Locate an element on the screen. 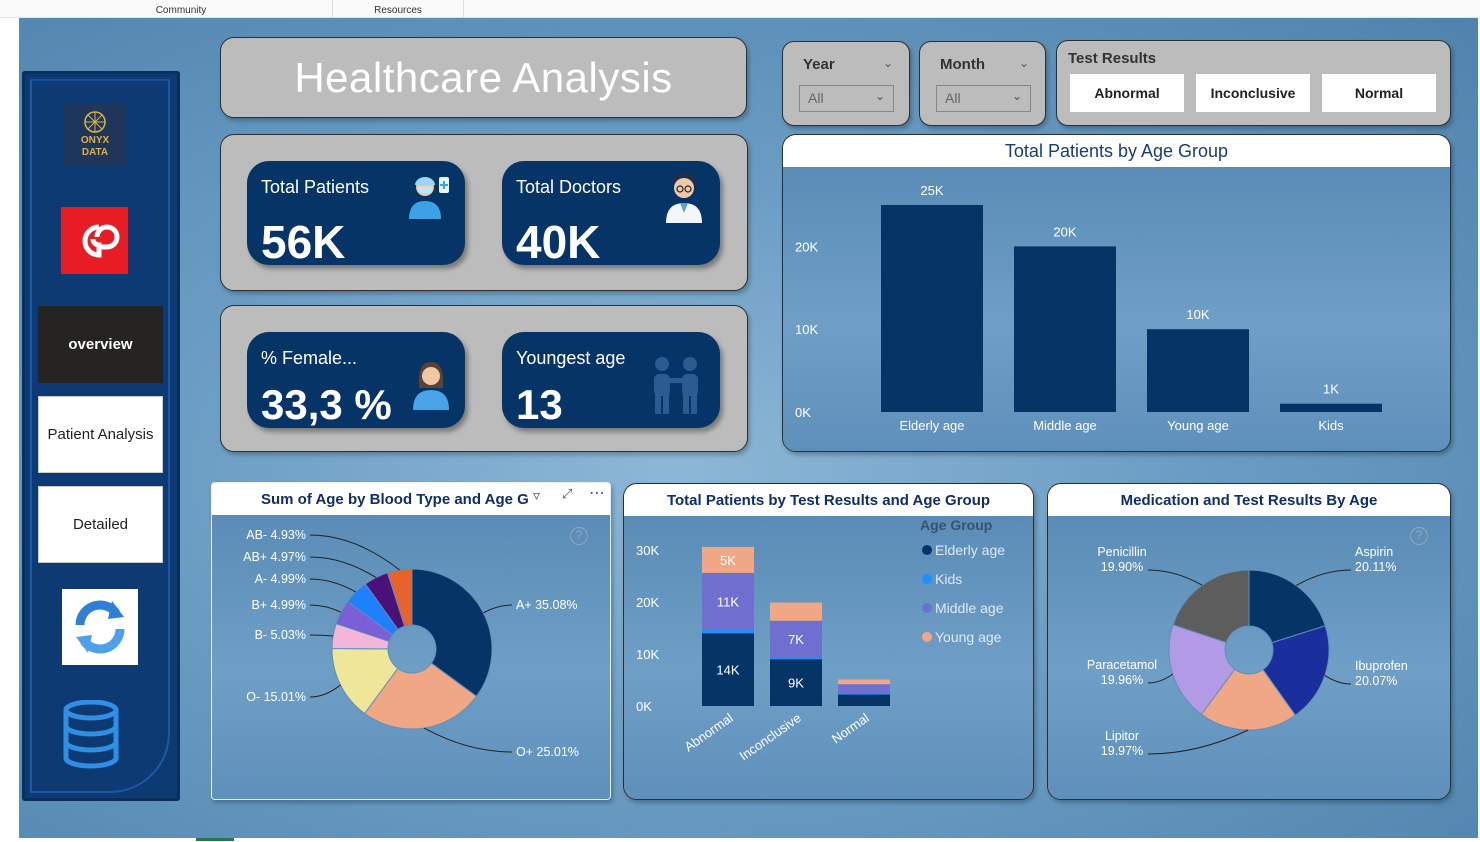  database-icon is located at coordinates (91, 735).